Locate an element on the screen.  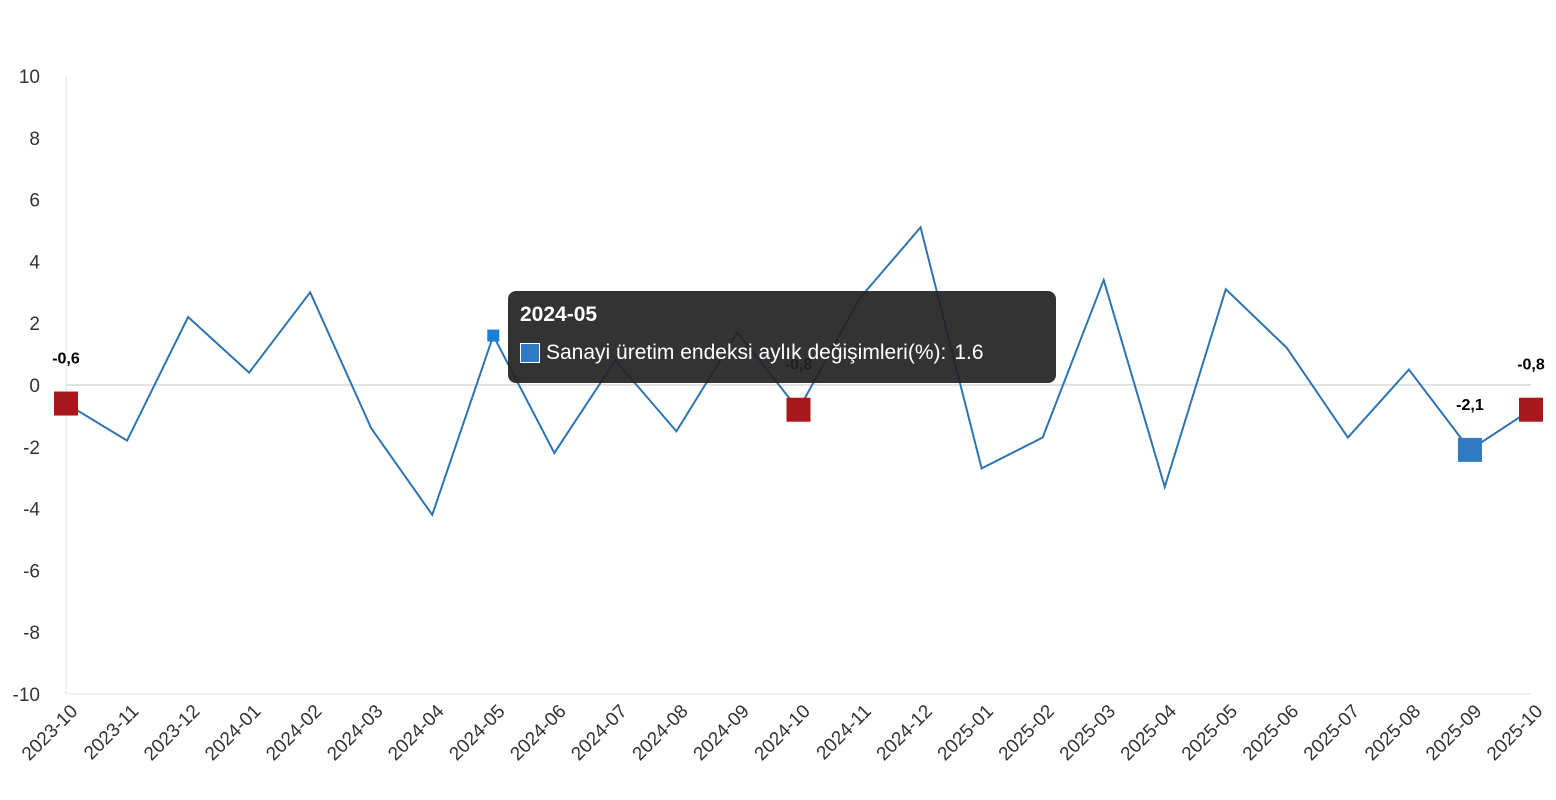
highlight-point is located at coordinates (493, 335).